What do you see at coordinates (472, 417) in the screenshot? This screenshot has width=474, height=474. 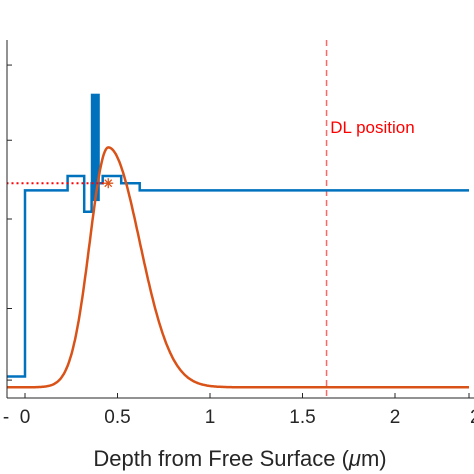 I see `x-tick-label-partial: 2` at bounding box center [472, 417].